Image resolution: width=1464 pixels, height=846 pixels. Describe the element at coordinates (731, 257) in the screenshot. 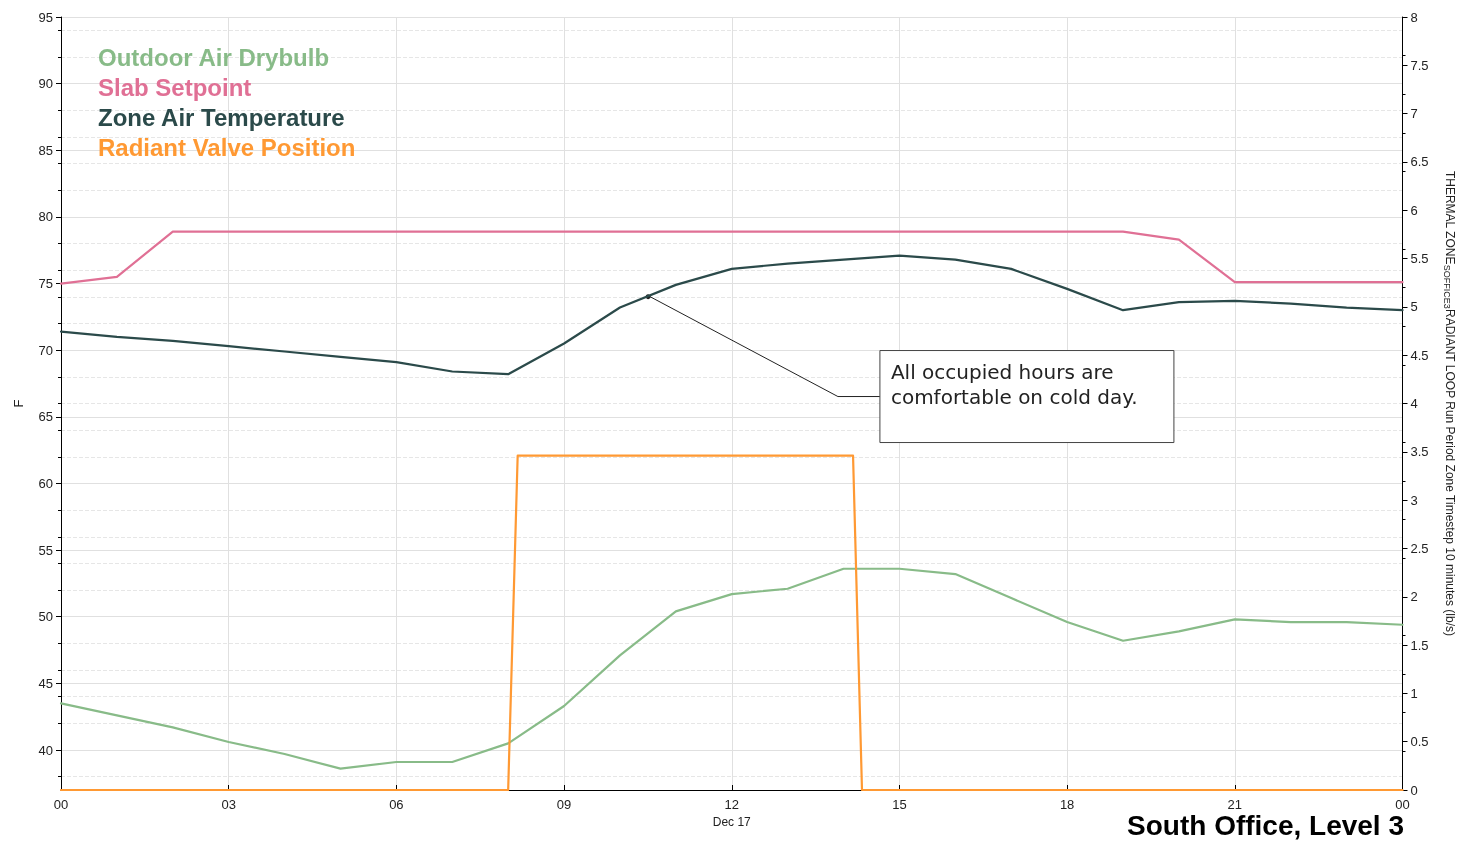

I see `line-series` at that location.